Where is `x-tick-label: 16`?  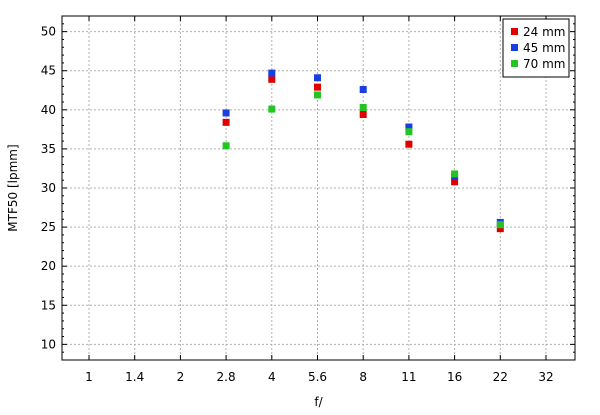 x-tick-label: 16 is located at coordinates (454, 377).